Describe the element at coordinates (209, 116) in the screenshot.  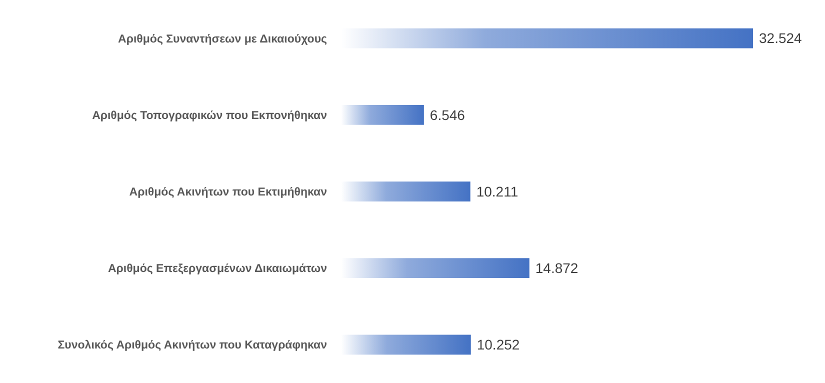
I see `y-tick-label: Αριθμός Τοπογραφικών που Εκπονήθηκαν` at that location.